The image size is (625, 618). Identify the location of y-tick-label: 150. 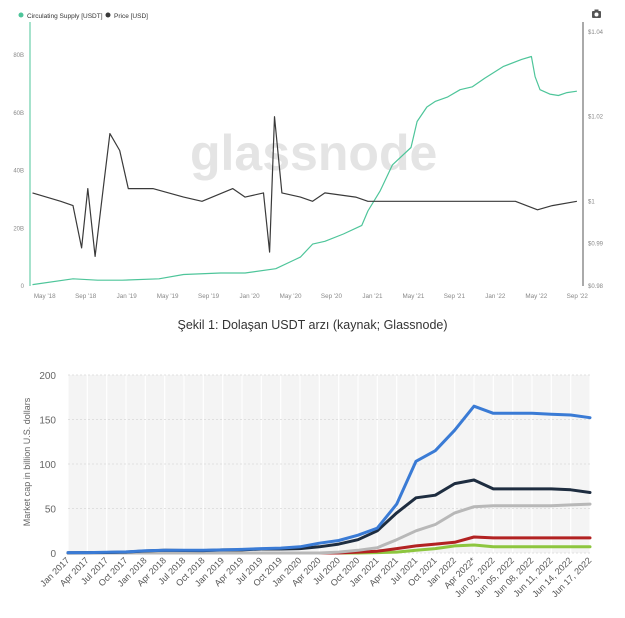
(47, 421).